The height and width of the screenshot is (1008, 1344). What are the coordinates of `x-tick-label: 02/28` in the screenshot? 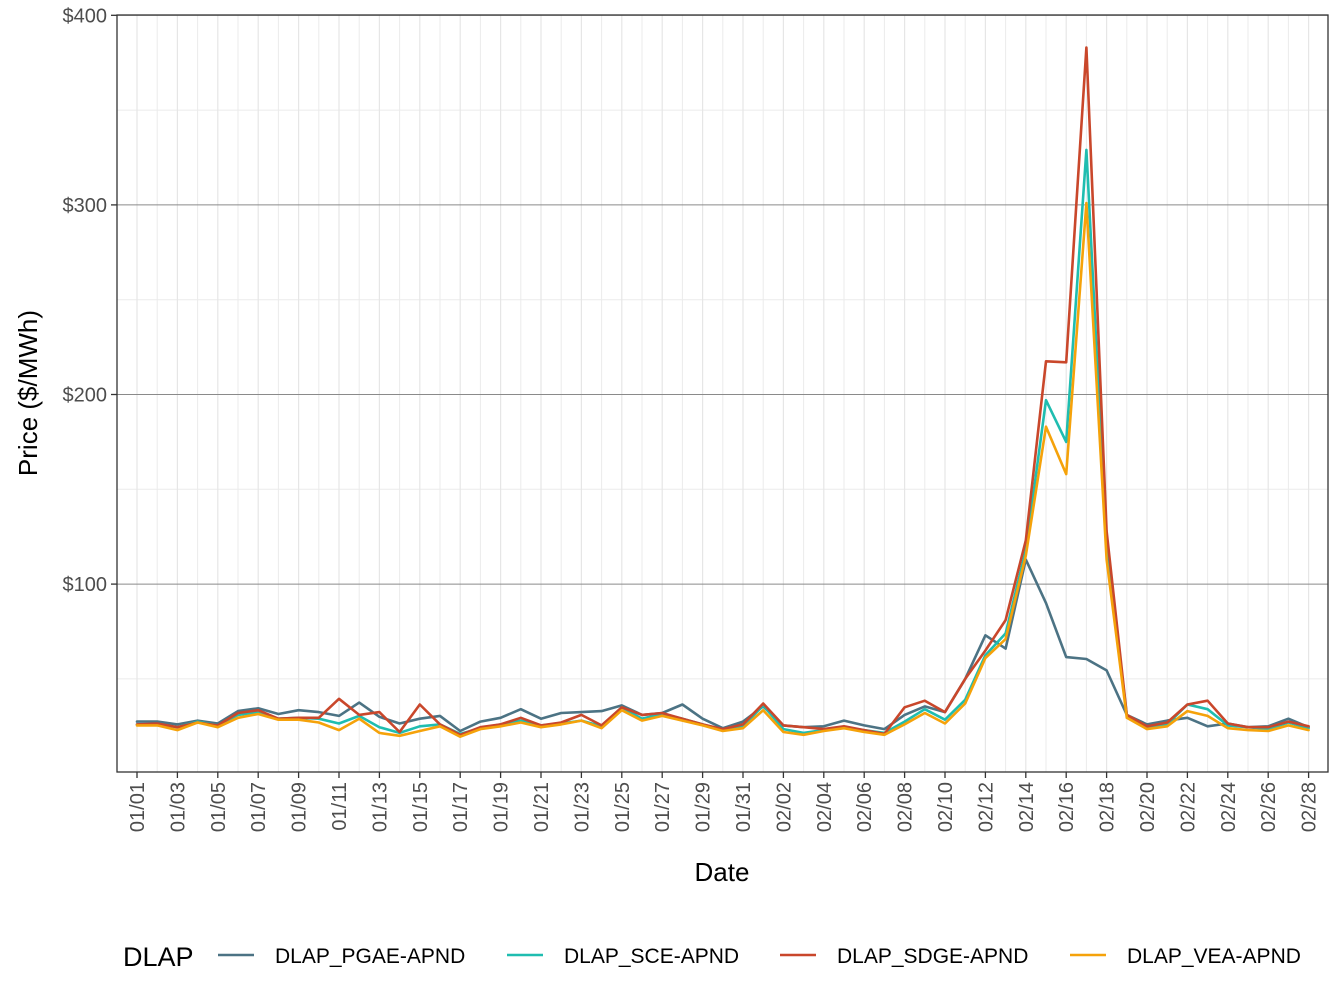 It's located at (1310, 807).